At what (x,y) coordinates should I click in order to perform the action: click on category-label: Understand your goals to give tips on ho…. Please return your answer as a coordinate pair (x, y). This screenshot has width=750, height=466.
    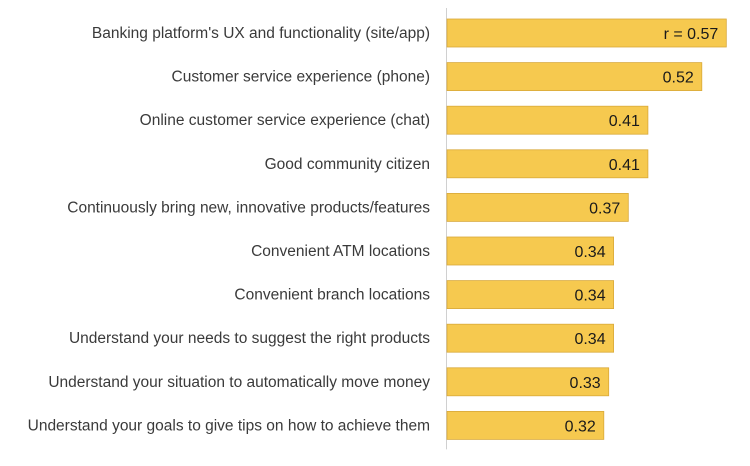
    Looking at the image, I should click on (229, 425).